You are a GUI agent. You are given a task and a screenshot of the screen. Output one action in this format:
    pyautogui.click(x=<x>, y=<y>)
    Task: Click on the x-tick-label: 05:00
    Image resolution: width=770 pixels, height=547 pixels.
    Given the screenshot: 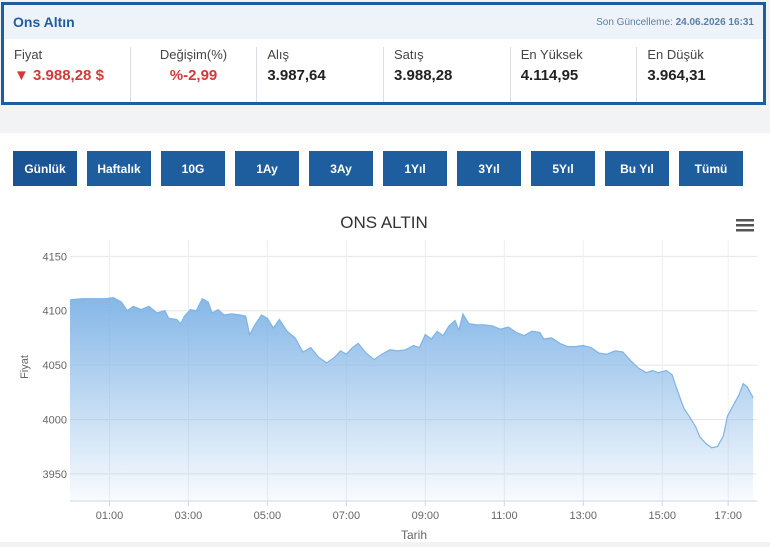 What is the action you would take?
    pyautogui.click(x=268, y=516)
    